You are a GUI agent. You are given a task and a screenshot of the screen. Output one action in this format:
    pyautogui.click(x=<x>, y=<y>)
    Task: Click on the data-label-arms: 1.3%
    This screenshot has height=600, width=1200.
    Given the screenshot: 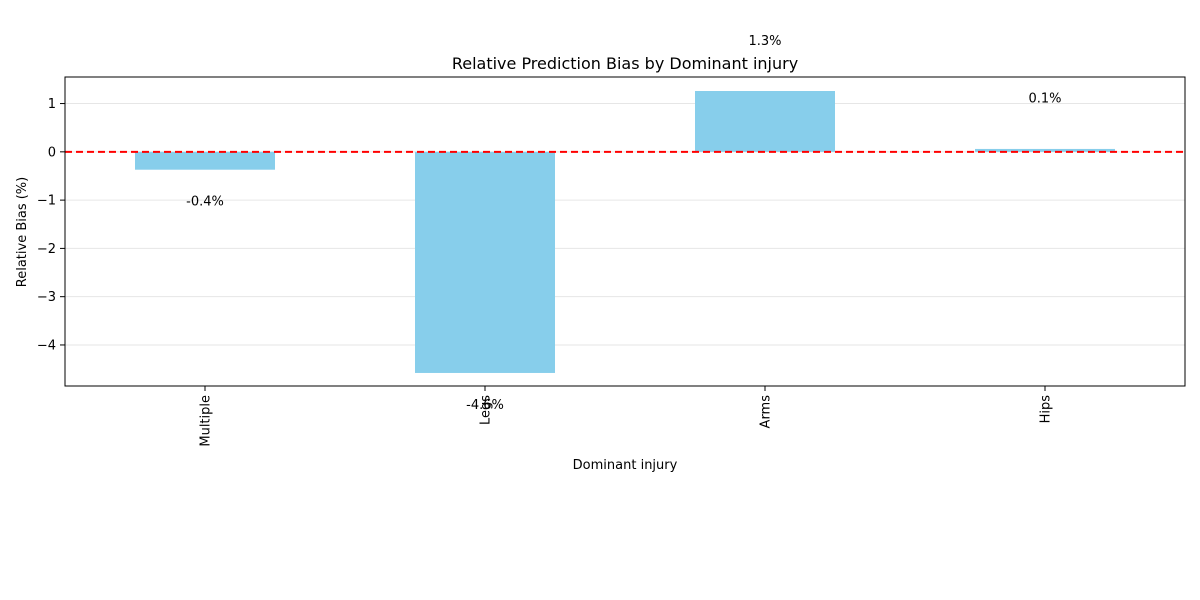 What is the action you would take?
    pyautogui.click(x=764, y=41)
    